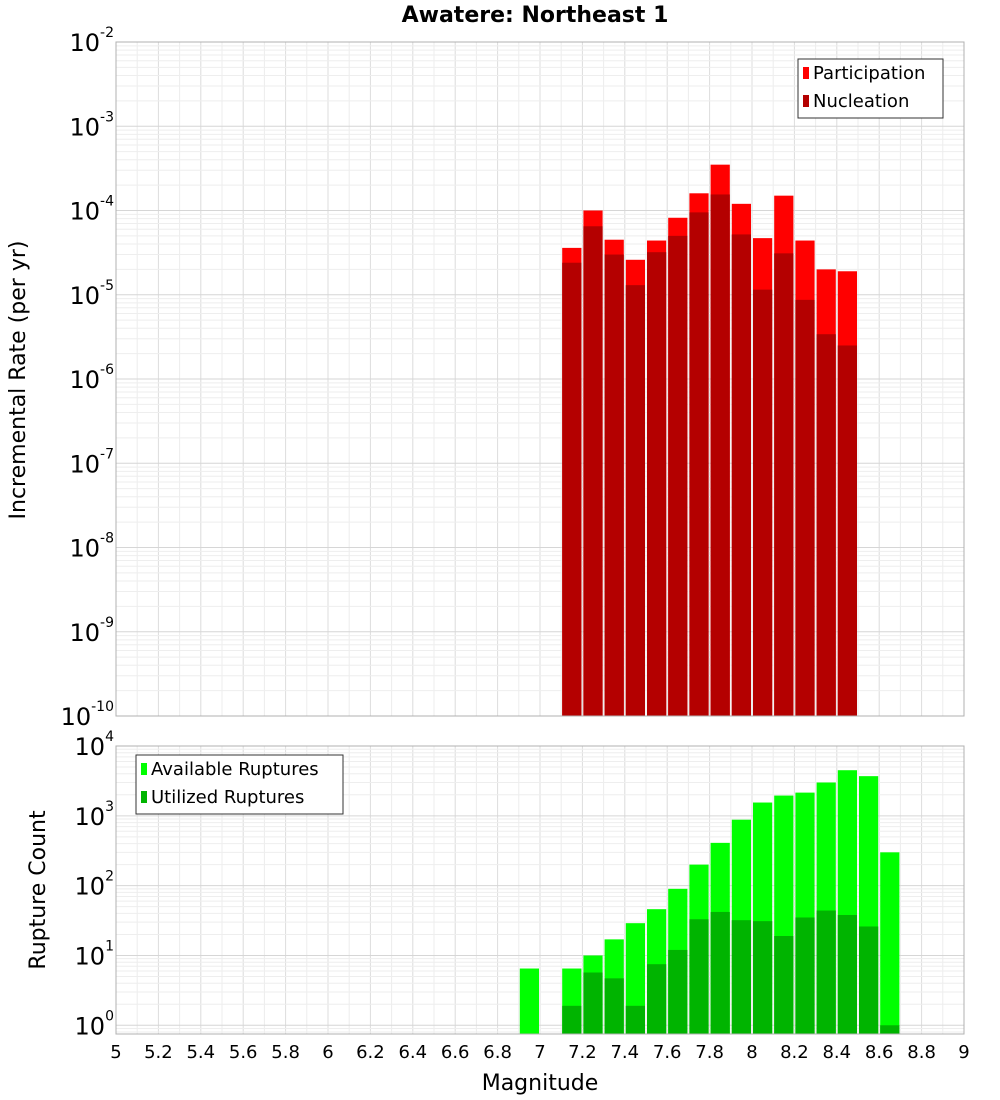 The height and width of the screenshot is (1100, 1000). What do you see at coordinates (18, 380) in the screenshot?
I see `top-y-axis-title: Incremental Rate (per yr)` at bounding box center [18, 380].